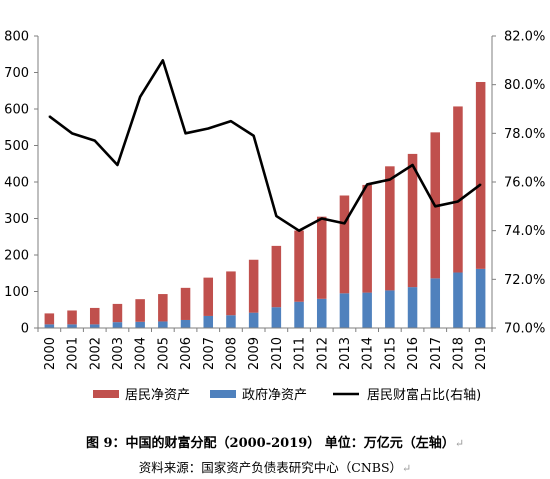  Describe the element at coordinates (412, 220) in the screenshot. I see `bar-household-2016` at that location.